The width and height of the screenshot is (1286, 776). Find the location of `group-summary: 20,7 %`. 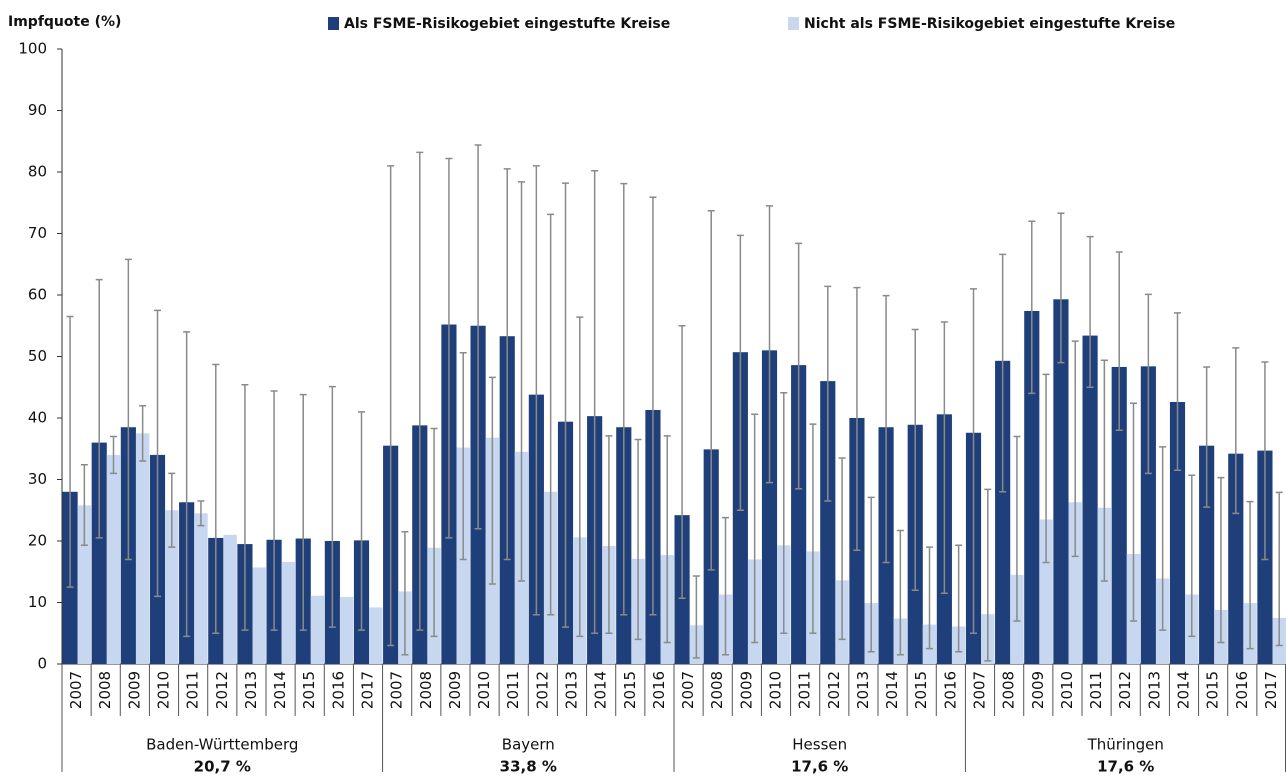

group-summary: 20,7 % is located at coordinates (222, 767).